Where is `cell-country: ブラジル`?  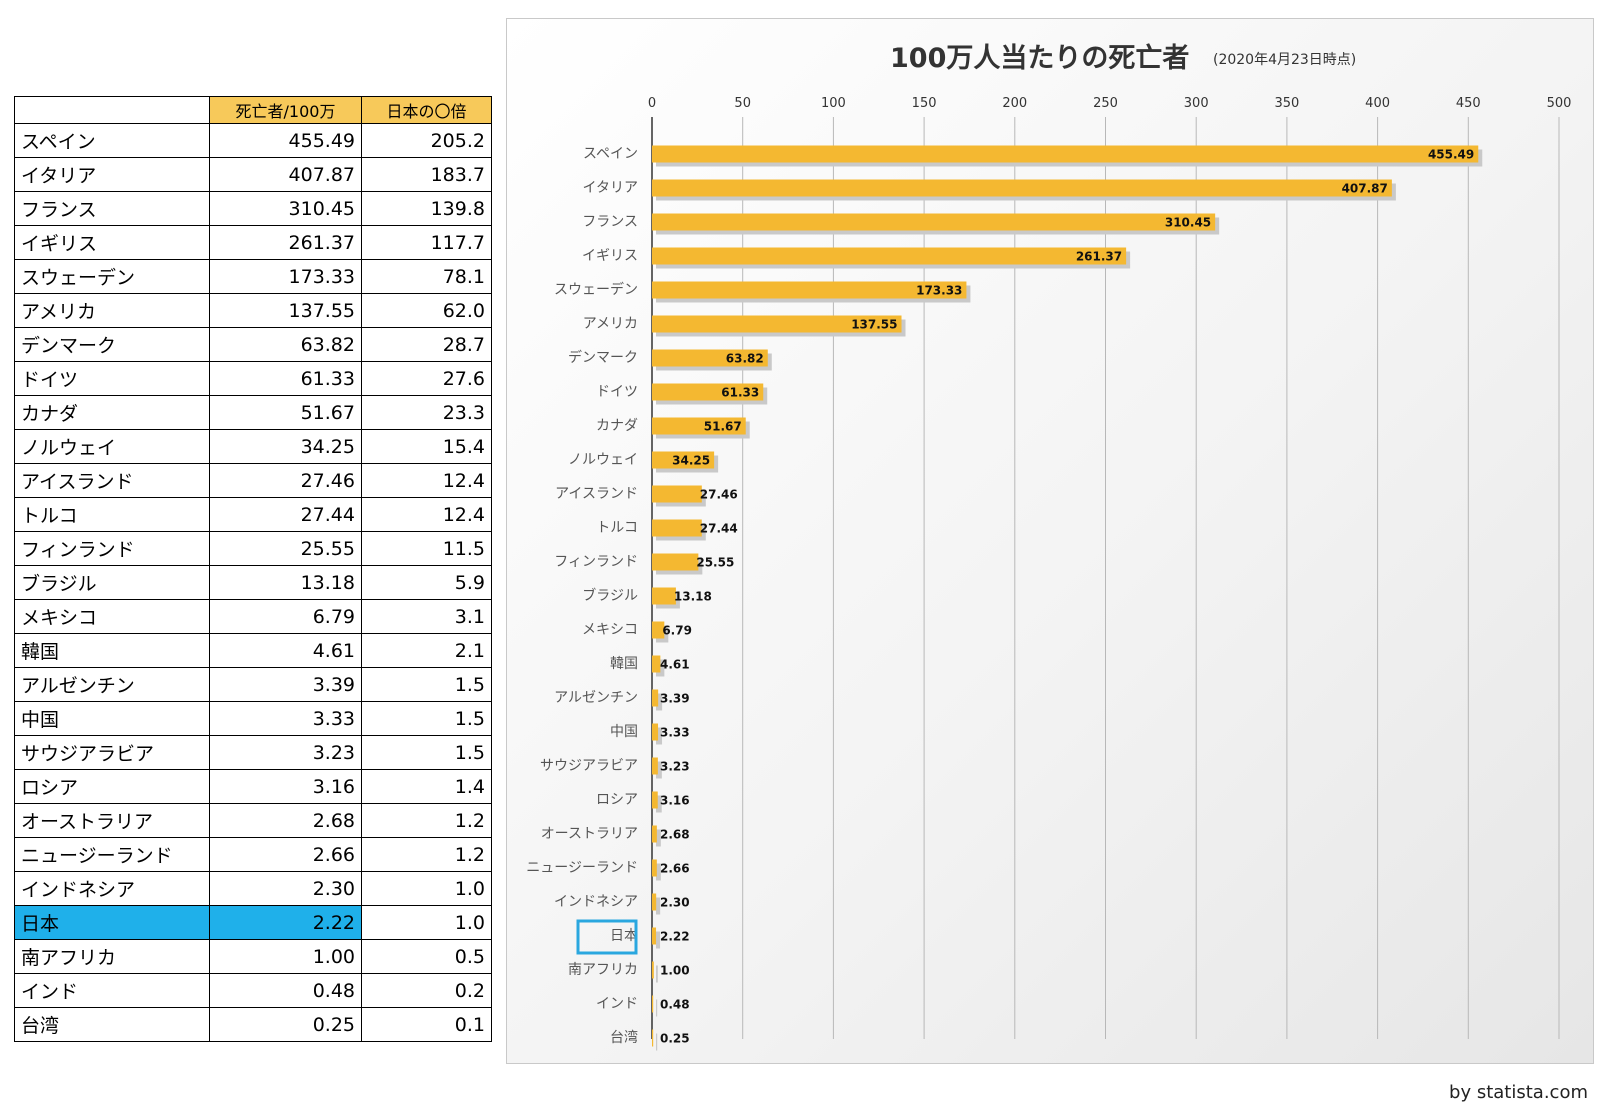 cell-country: ブラジル is located at coordinates (112, 582).